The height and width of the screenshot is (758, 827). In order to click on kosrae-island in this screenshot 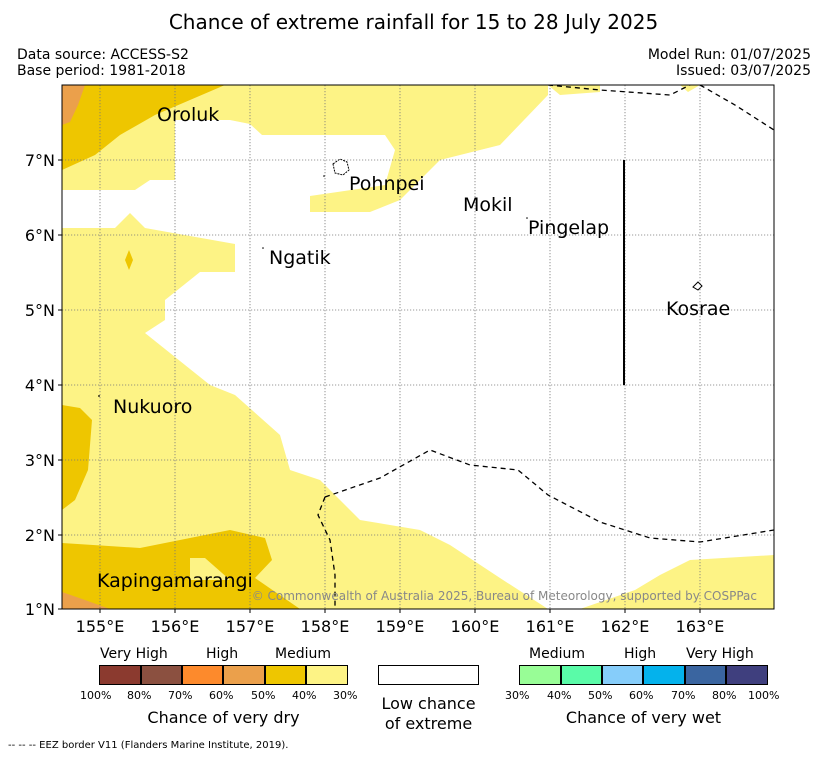, I will do `click(697, 286)`.